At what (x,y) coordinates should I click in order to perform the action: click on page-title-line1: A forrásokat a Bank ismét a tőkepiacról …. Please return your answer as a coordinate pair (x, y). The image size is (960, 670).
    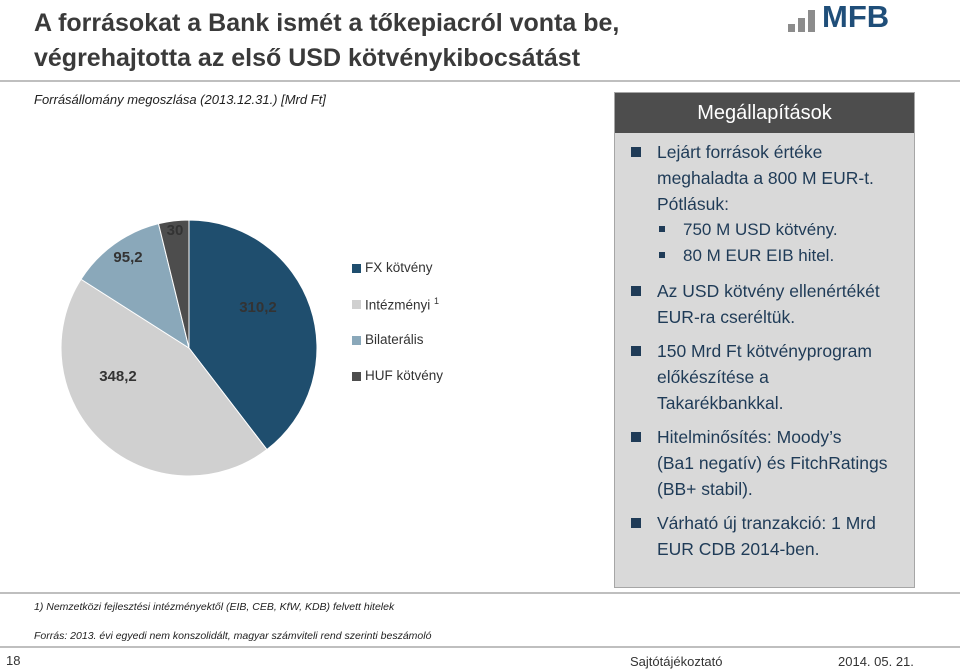
    Looking at the image, I should click on (327, 23).